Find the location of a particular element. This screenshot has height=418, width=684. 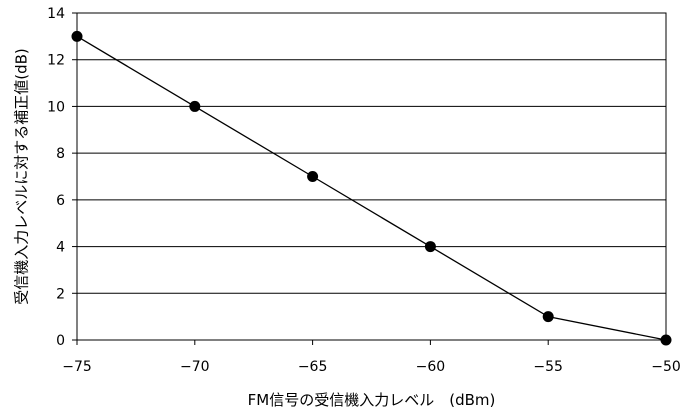

y-tick-label: 10 is located at coordinates (56, 107).